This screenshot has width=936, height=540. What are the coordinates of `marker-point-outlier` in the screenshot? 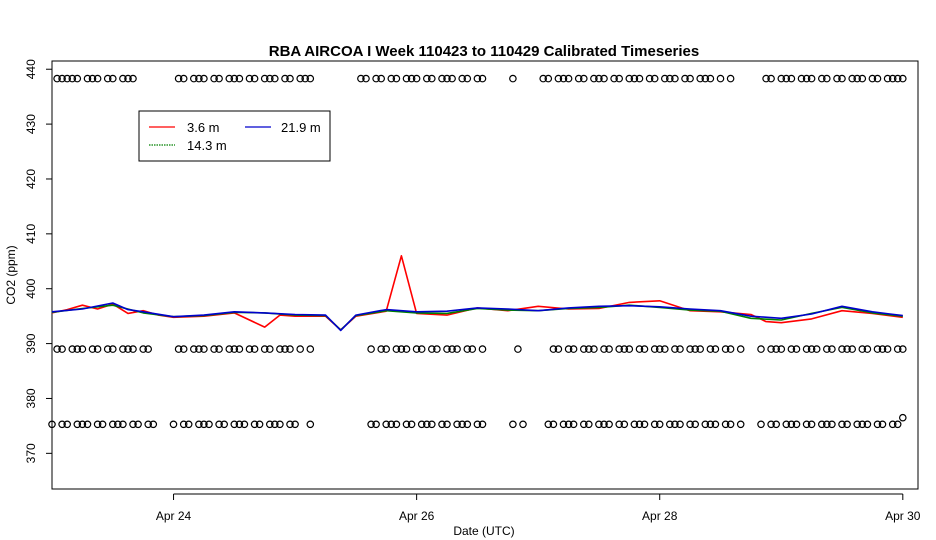 It's located at (902, 417).